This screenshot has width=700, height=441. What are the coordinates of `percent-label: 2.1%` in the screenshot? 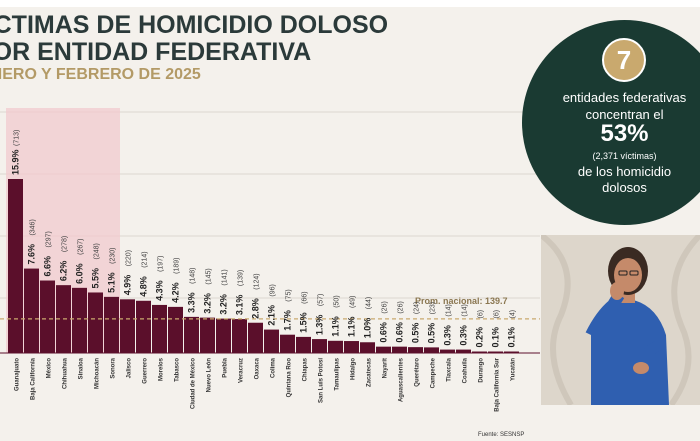 It's located at (272, 315).